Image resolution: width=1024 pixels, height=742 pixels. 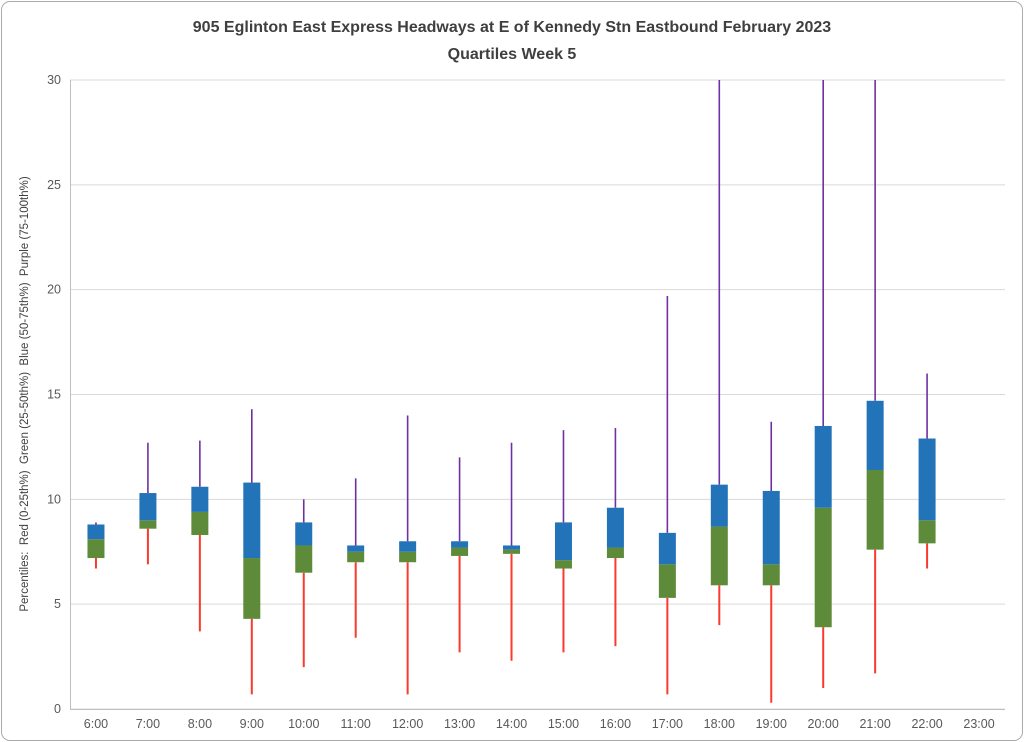 What do you see at coordinates (148, 724) in the screenshot?
I see `x-tick-label: 7:00` at bounding box center [148, 724].